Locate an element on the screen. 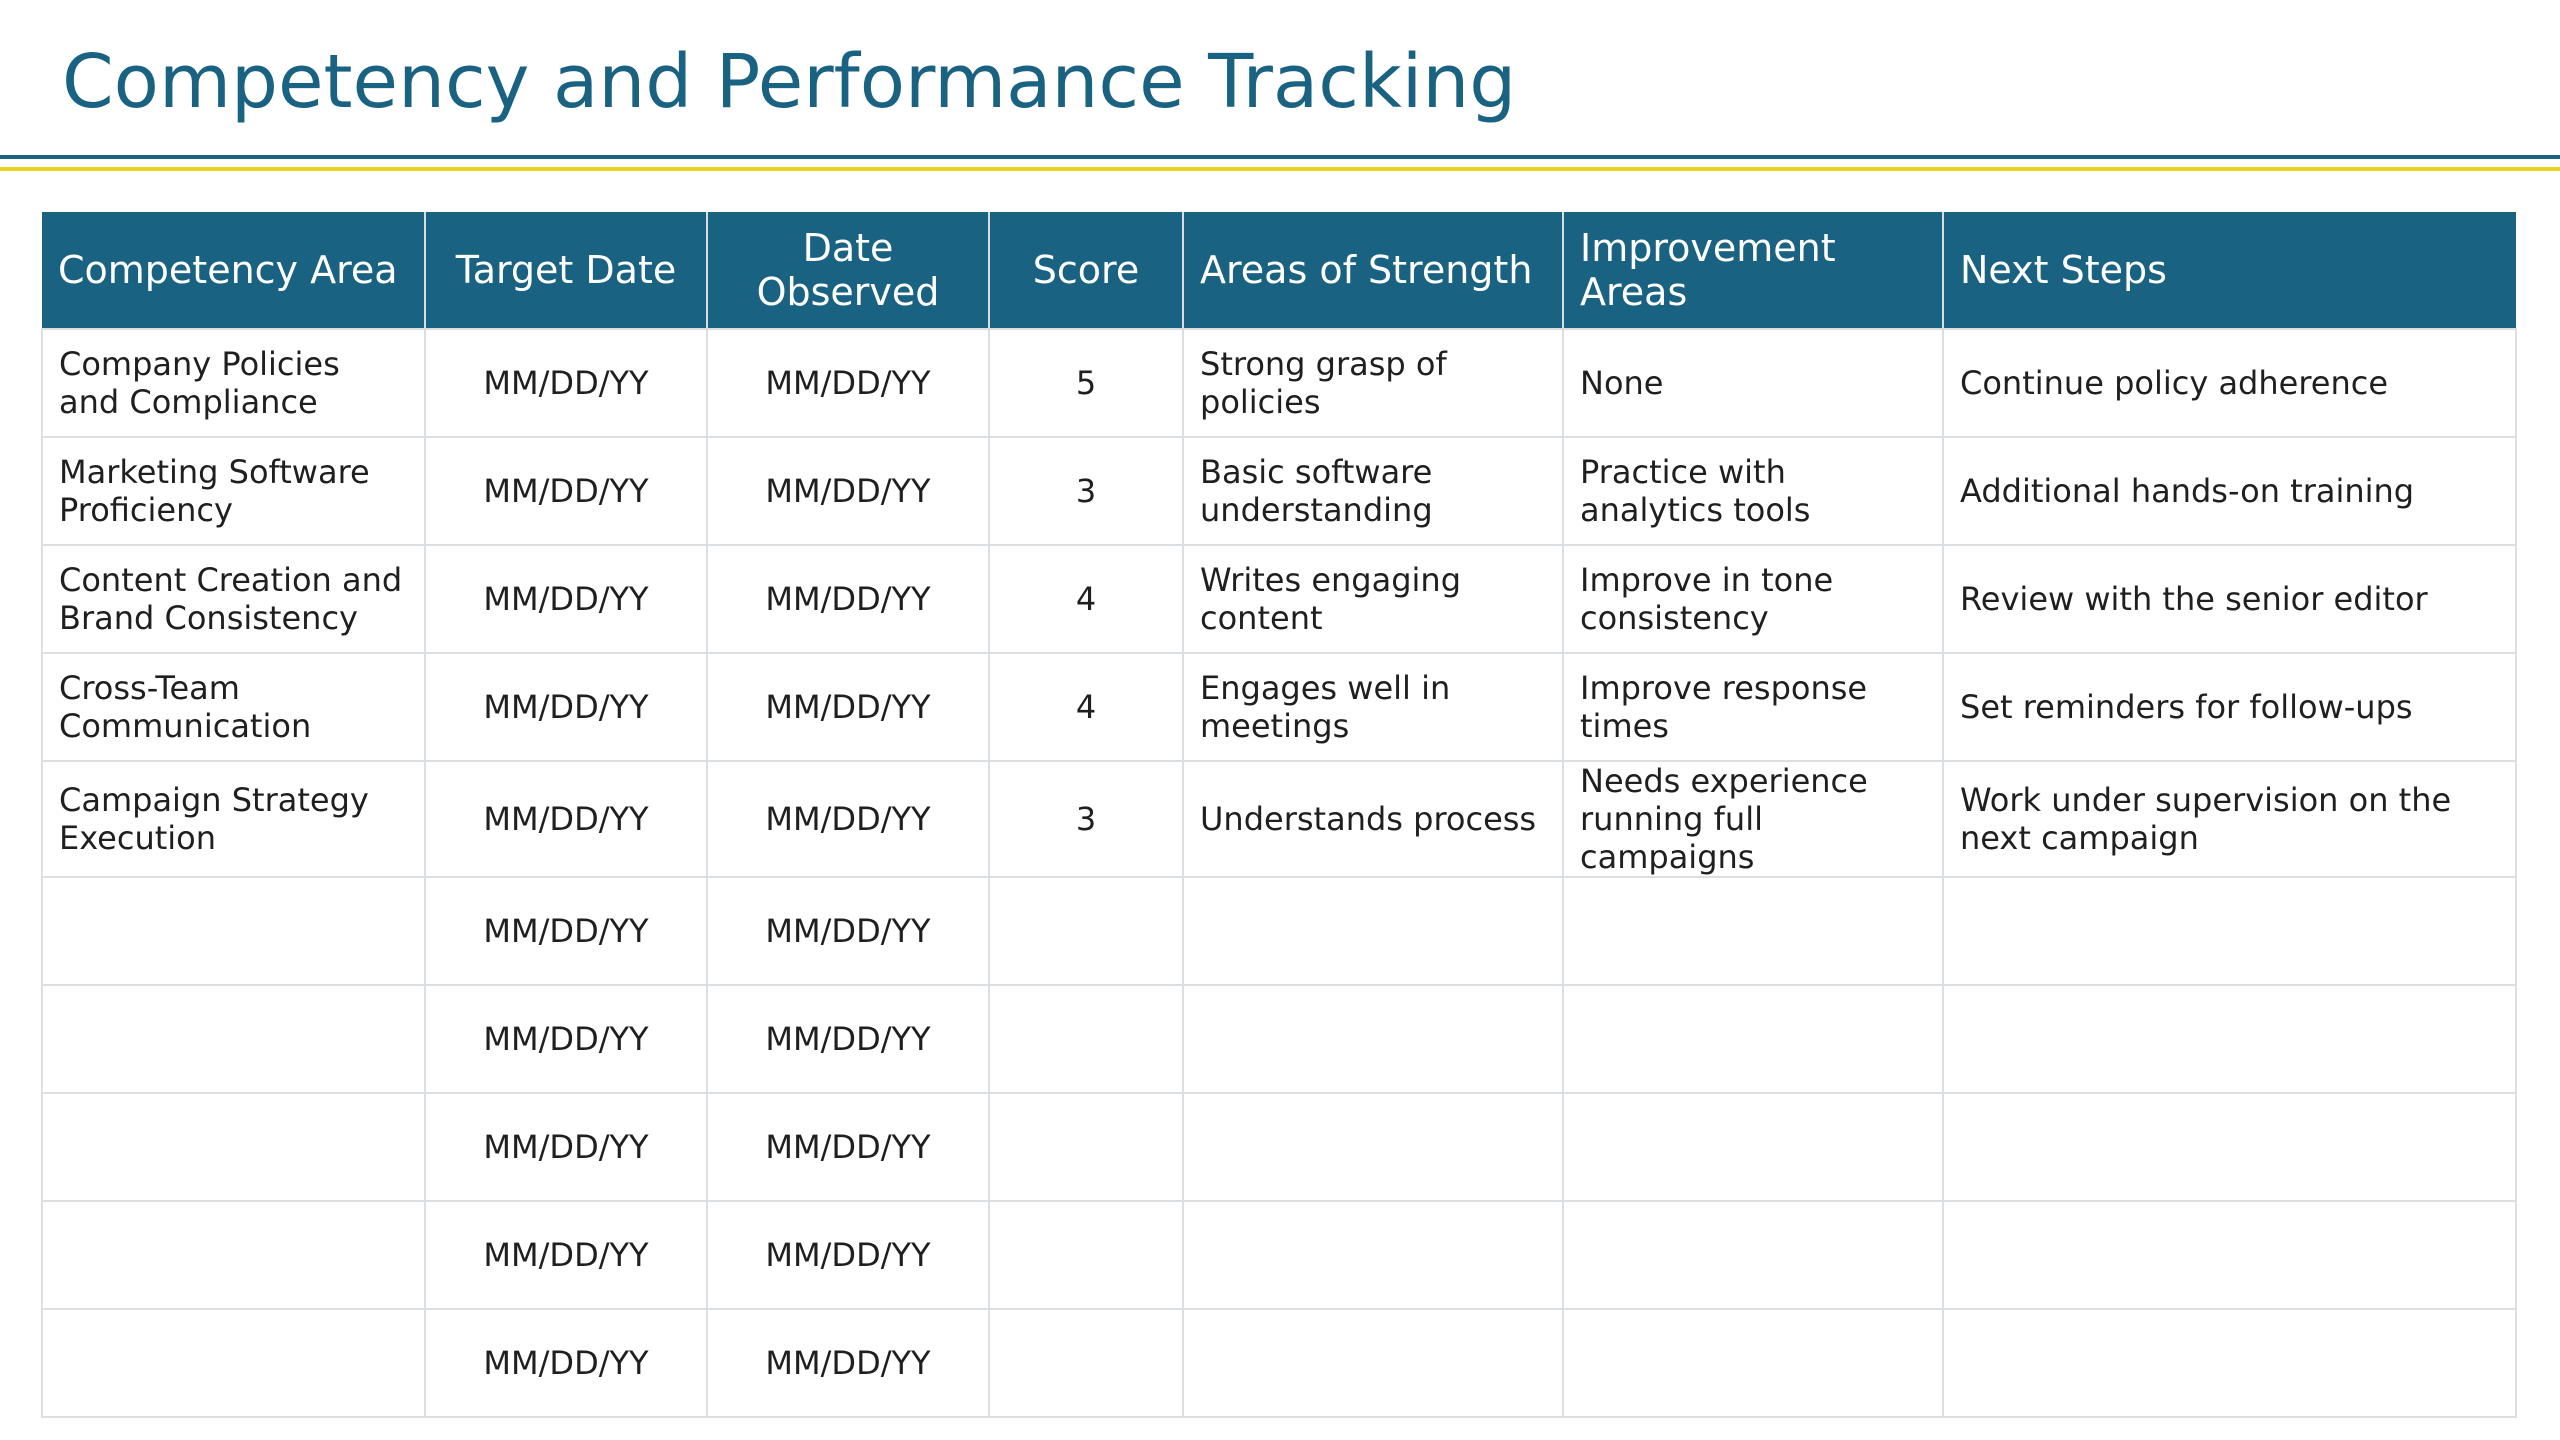 The image size is (2560, 1440). improvement-cell: Improve in tone consistency is located at coordinates (1753, 599).